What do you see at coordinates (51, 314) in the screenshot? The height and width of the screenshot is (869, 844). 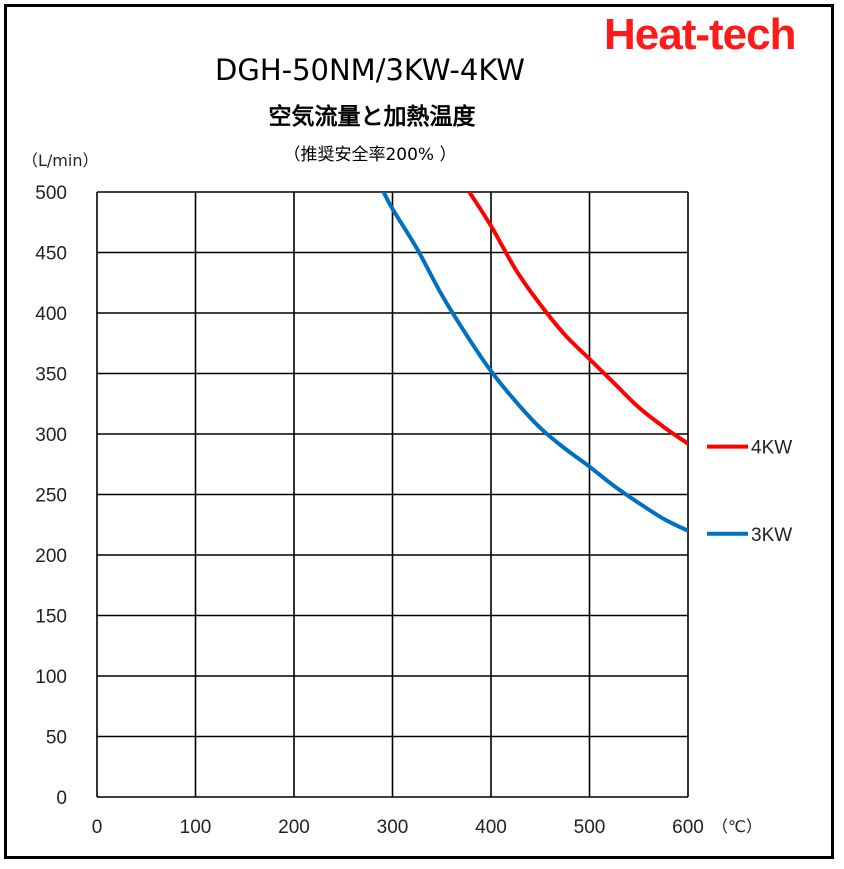 I see `y-tick-label: 400` at bounding box center [51, 314].